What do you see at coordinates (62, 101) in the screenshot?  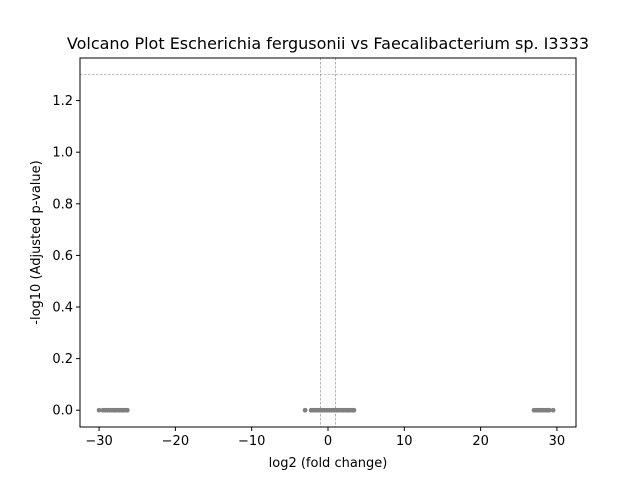 I see `y-tick-label: 1.2` at bounding box center [62, 101].